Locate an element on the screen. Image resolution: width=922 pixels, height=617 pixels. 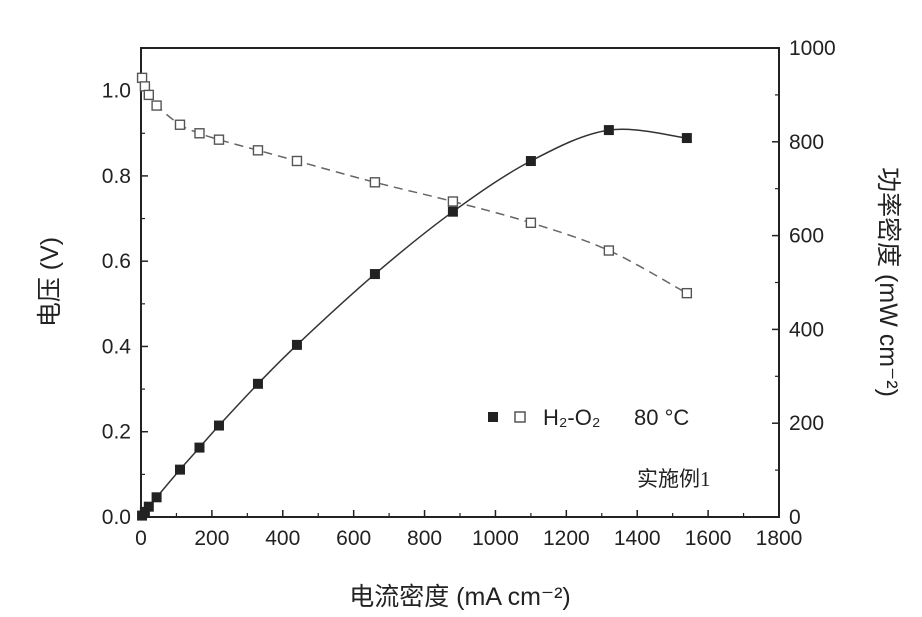
x-tick-label: 200 is located at coordinates (211, 538).